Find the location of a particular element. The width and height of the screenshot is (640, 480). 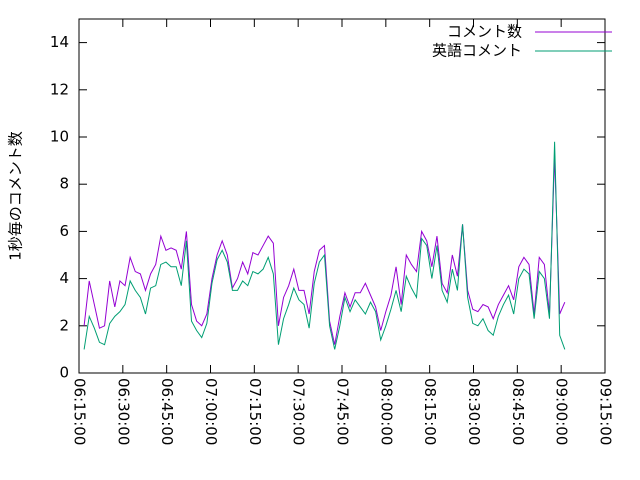

legend-label: コメント数 is located at coordinates (484, 32).